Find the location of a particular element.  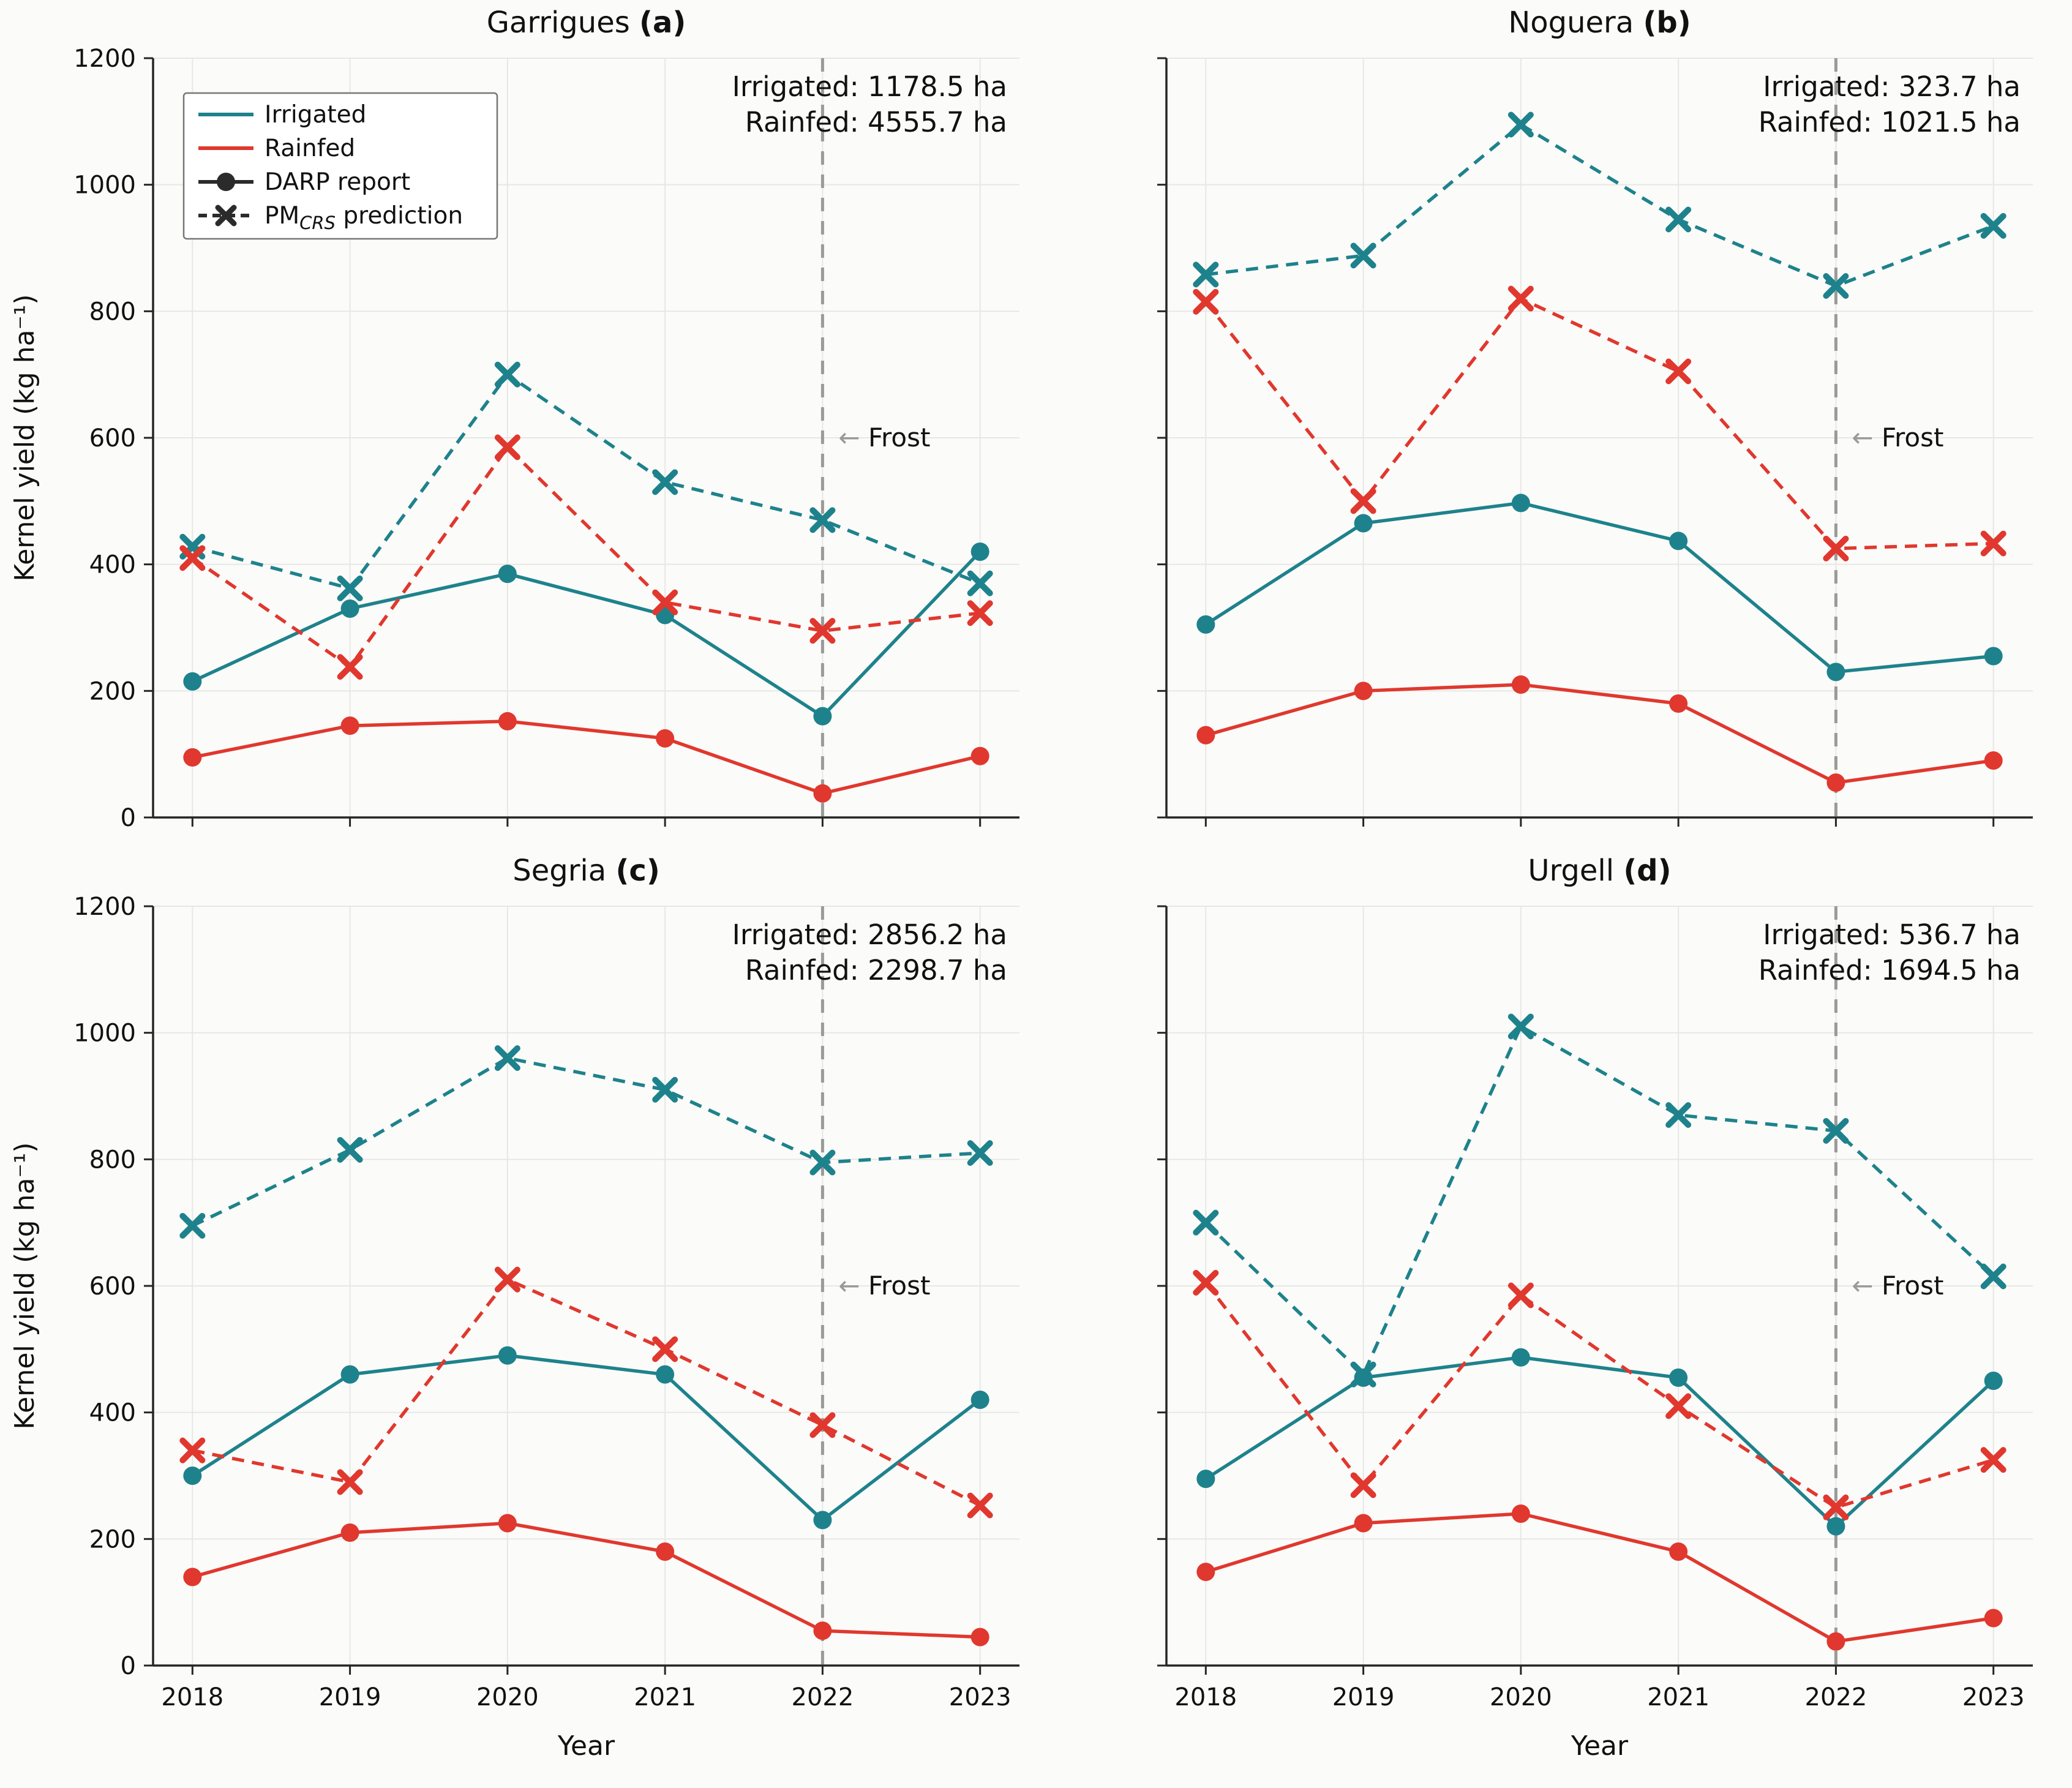

annotation-rainfed-area: Rainfed: 4555.7 ha is located at coordinates (876, 122).